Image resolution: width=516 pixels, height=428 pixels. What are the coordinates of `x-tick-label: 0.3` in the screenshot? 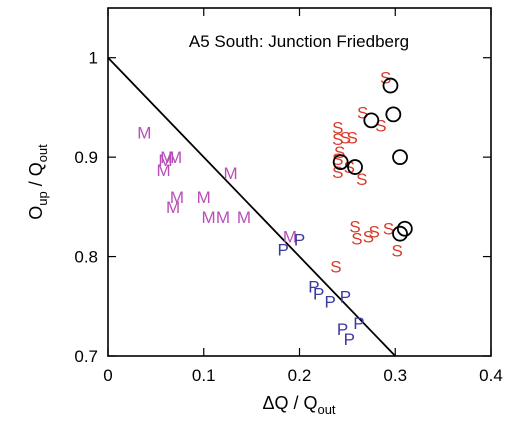 It's located at (395, 375).